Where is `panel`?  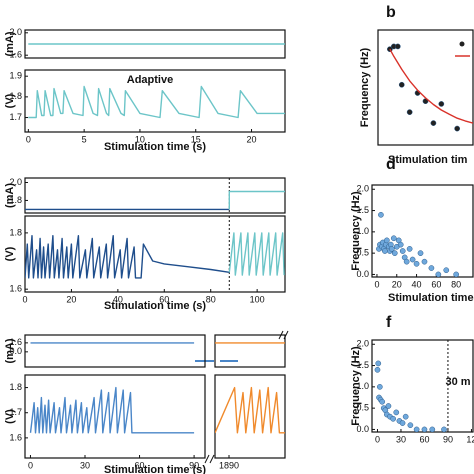 panel is located at coordinates (250, 351).